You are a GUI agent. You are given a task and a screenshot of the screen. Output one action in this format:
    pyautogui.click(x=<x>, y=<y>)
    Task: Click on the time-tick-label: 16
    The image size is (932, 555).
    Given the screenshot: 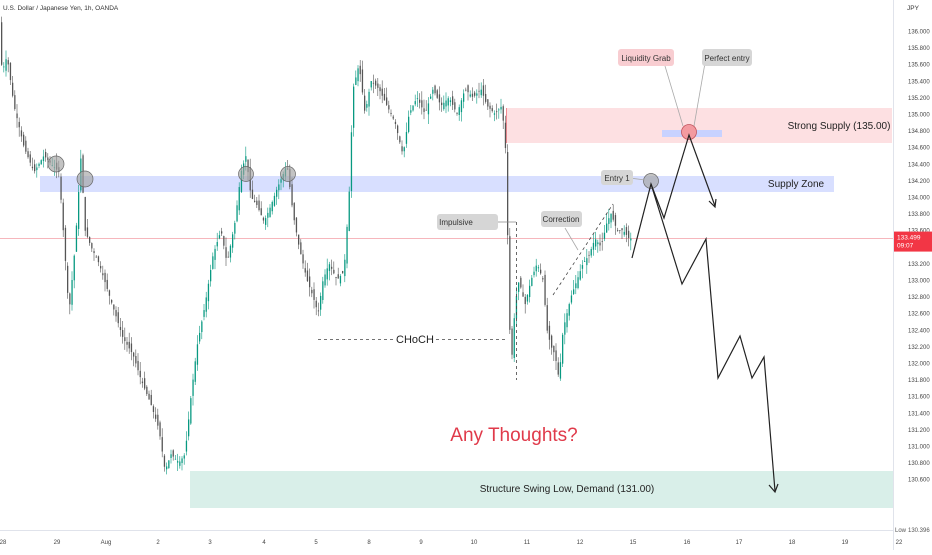 What is the action you would take?
    pyautogui.click(x=687, y=543)
    